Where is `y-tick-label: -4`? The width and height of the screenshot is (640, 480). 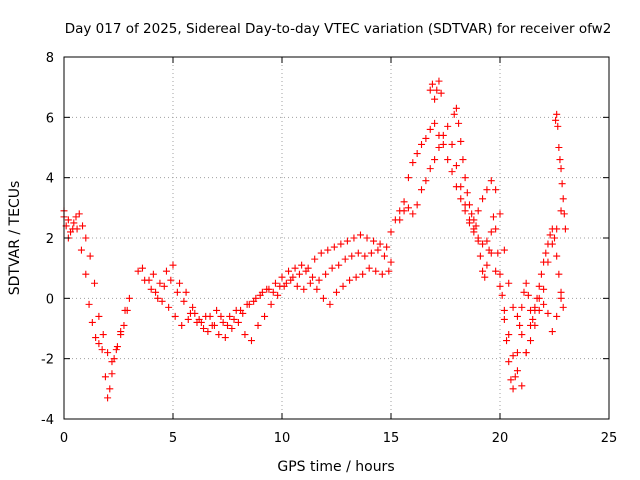 y-tick-label: -4 is located at coordinates (47, 420).